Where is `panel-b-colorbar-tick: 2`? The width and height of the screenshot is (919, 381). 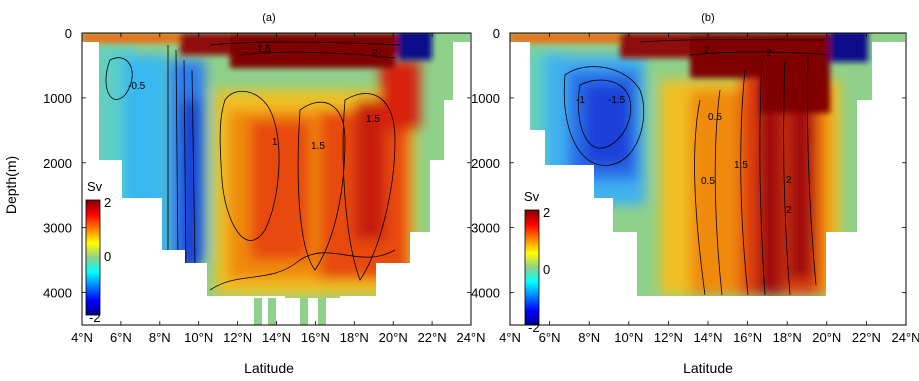 panel-b-colorbar-tick: 2 is located at coordinates (546, 212).